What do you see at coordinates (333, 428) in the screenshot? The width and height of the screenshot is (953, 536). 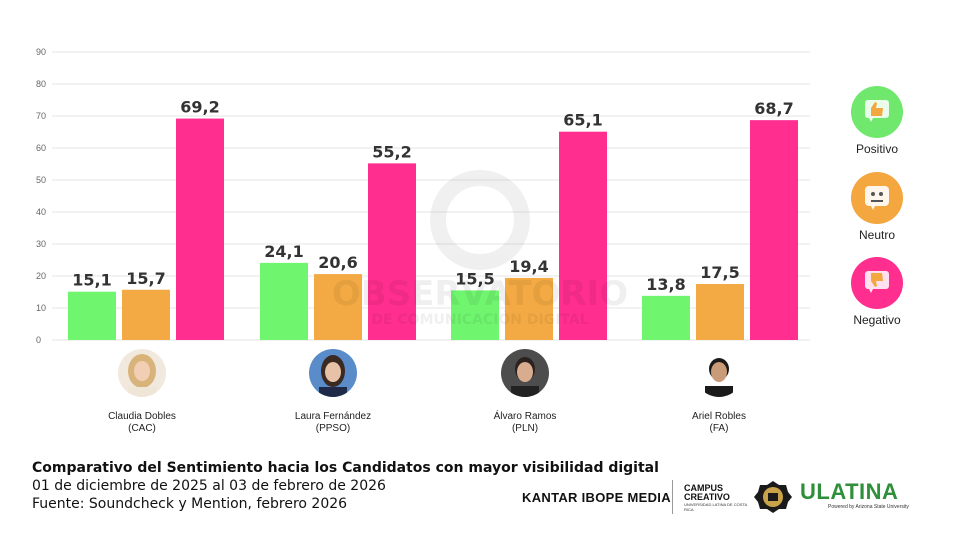 I see `candidate-party: (PPSO)` at bounding box center [333, 428].